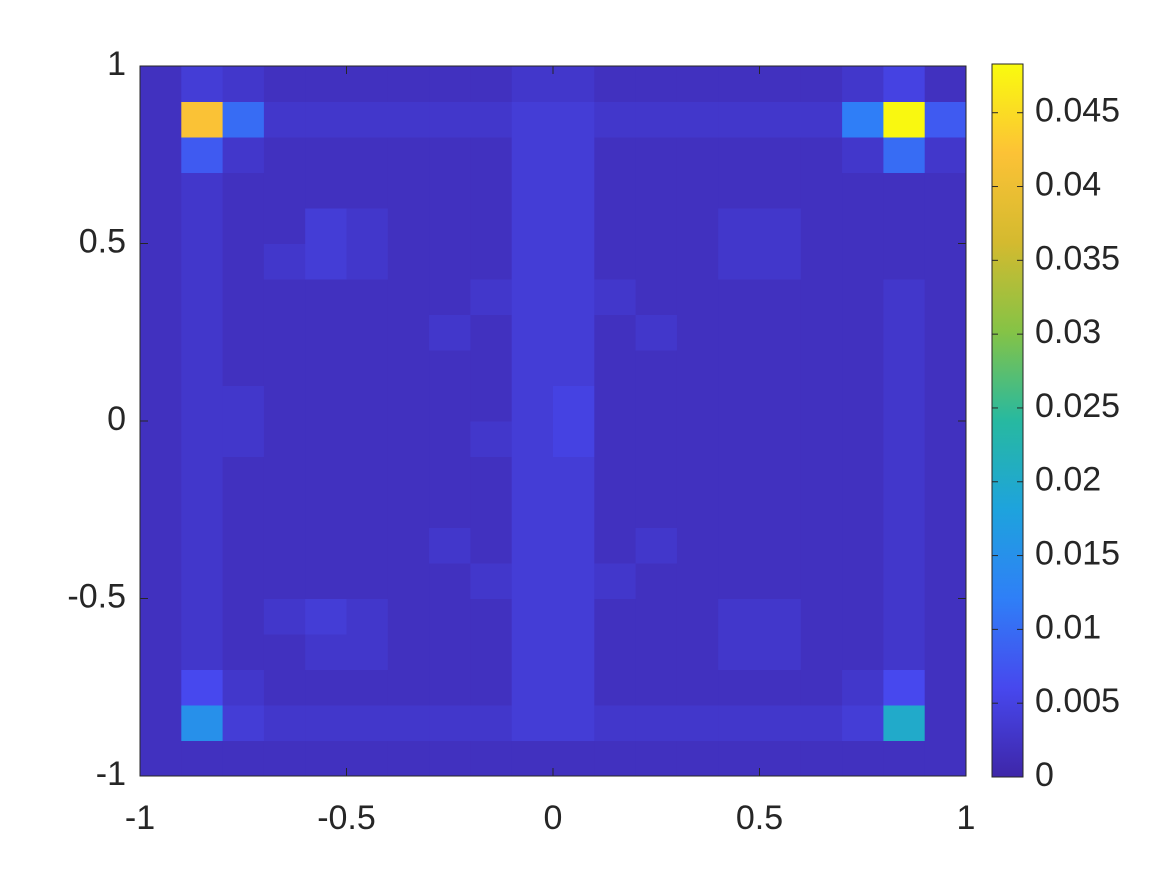  What do you see at coordinates (1007, 420) in the screenshot?
I see `colorbar` at bounding box center [1007, 420].